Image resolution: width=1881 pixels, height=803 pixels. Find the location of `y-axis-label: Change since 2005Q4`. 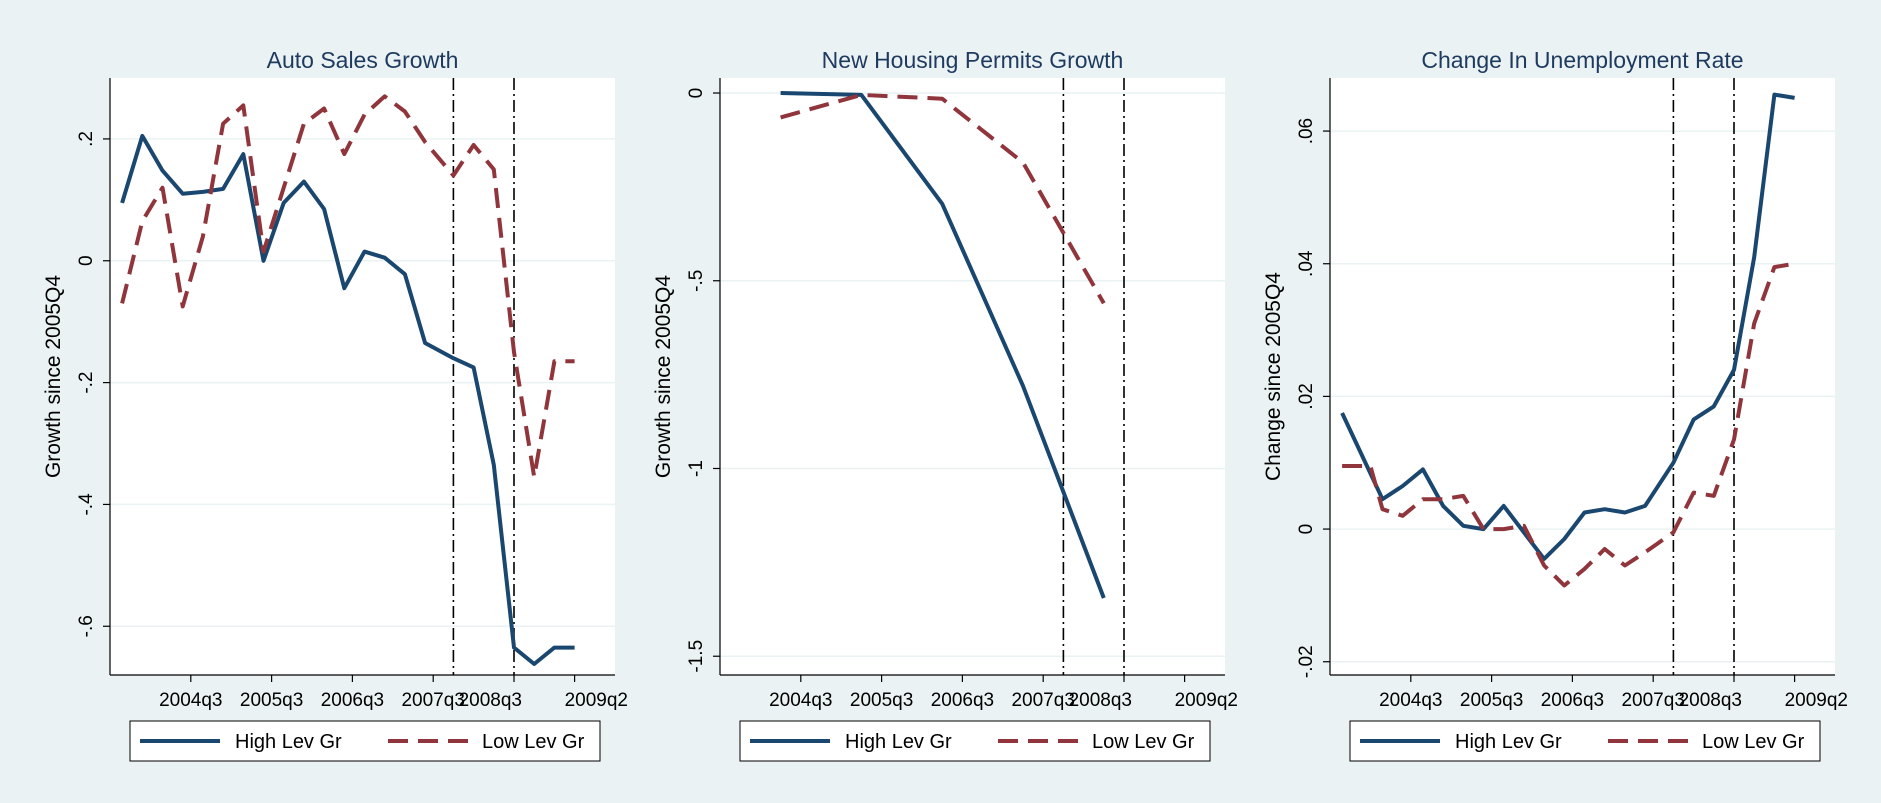

y-axis-label: Change since 2005Q4 is located at coordinates (1273, 376).